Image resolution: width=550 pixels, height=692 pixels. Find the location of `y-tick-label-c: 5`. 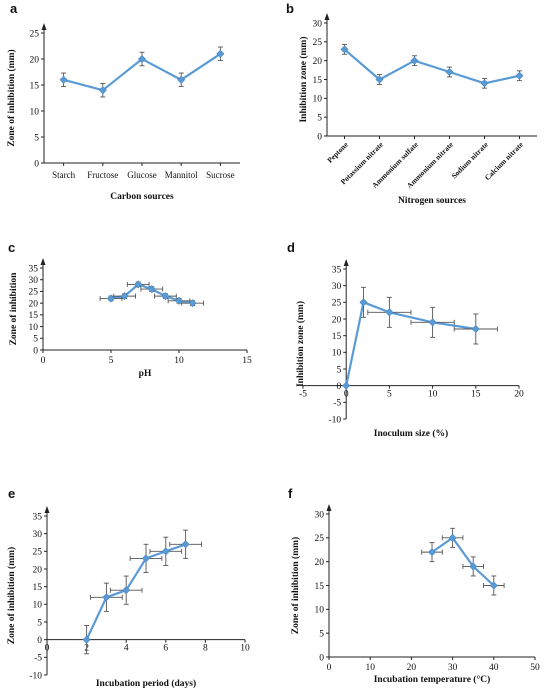

y-tick-label-c: 5 is located at coordinates (35, 340).